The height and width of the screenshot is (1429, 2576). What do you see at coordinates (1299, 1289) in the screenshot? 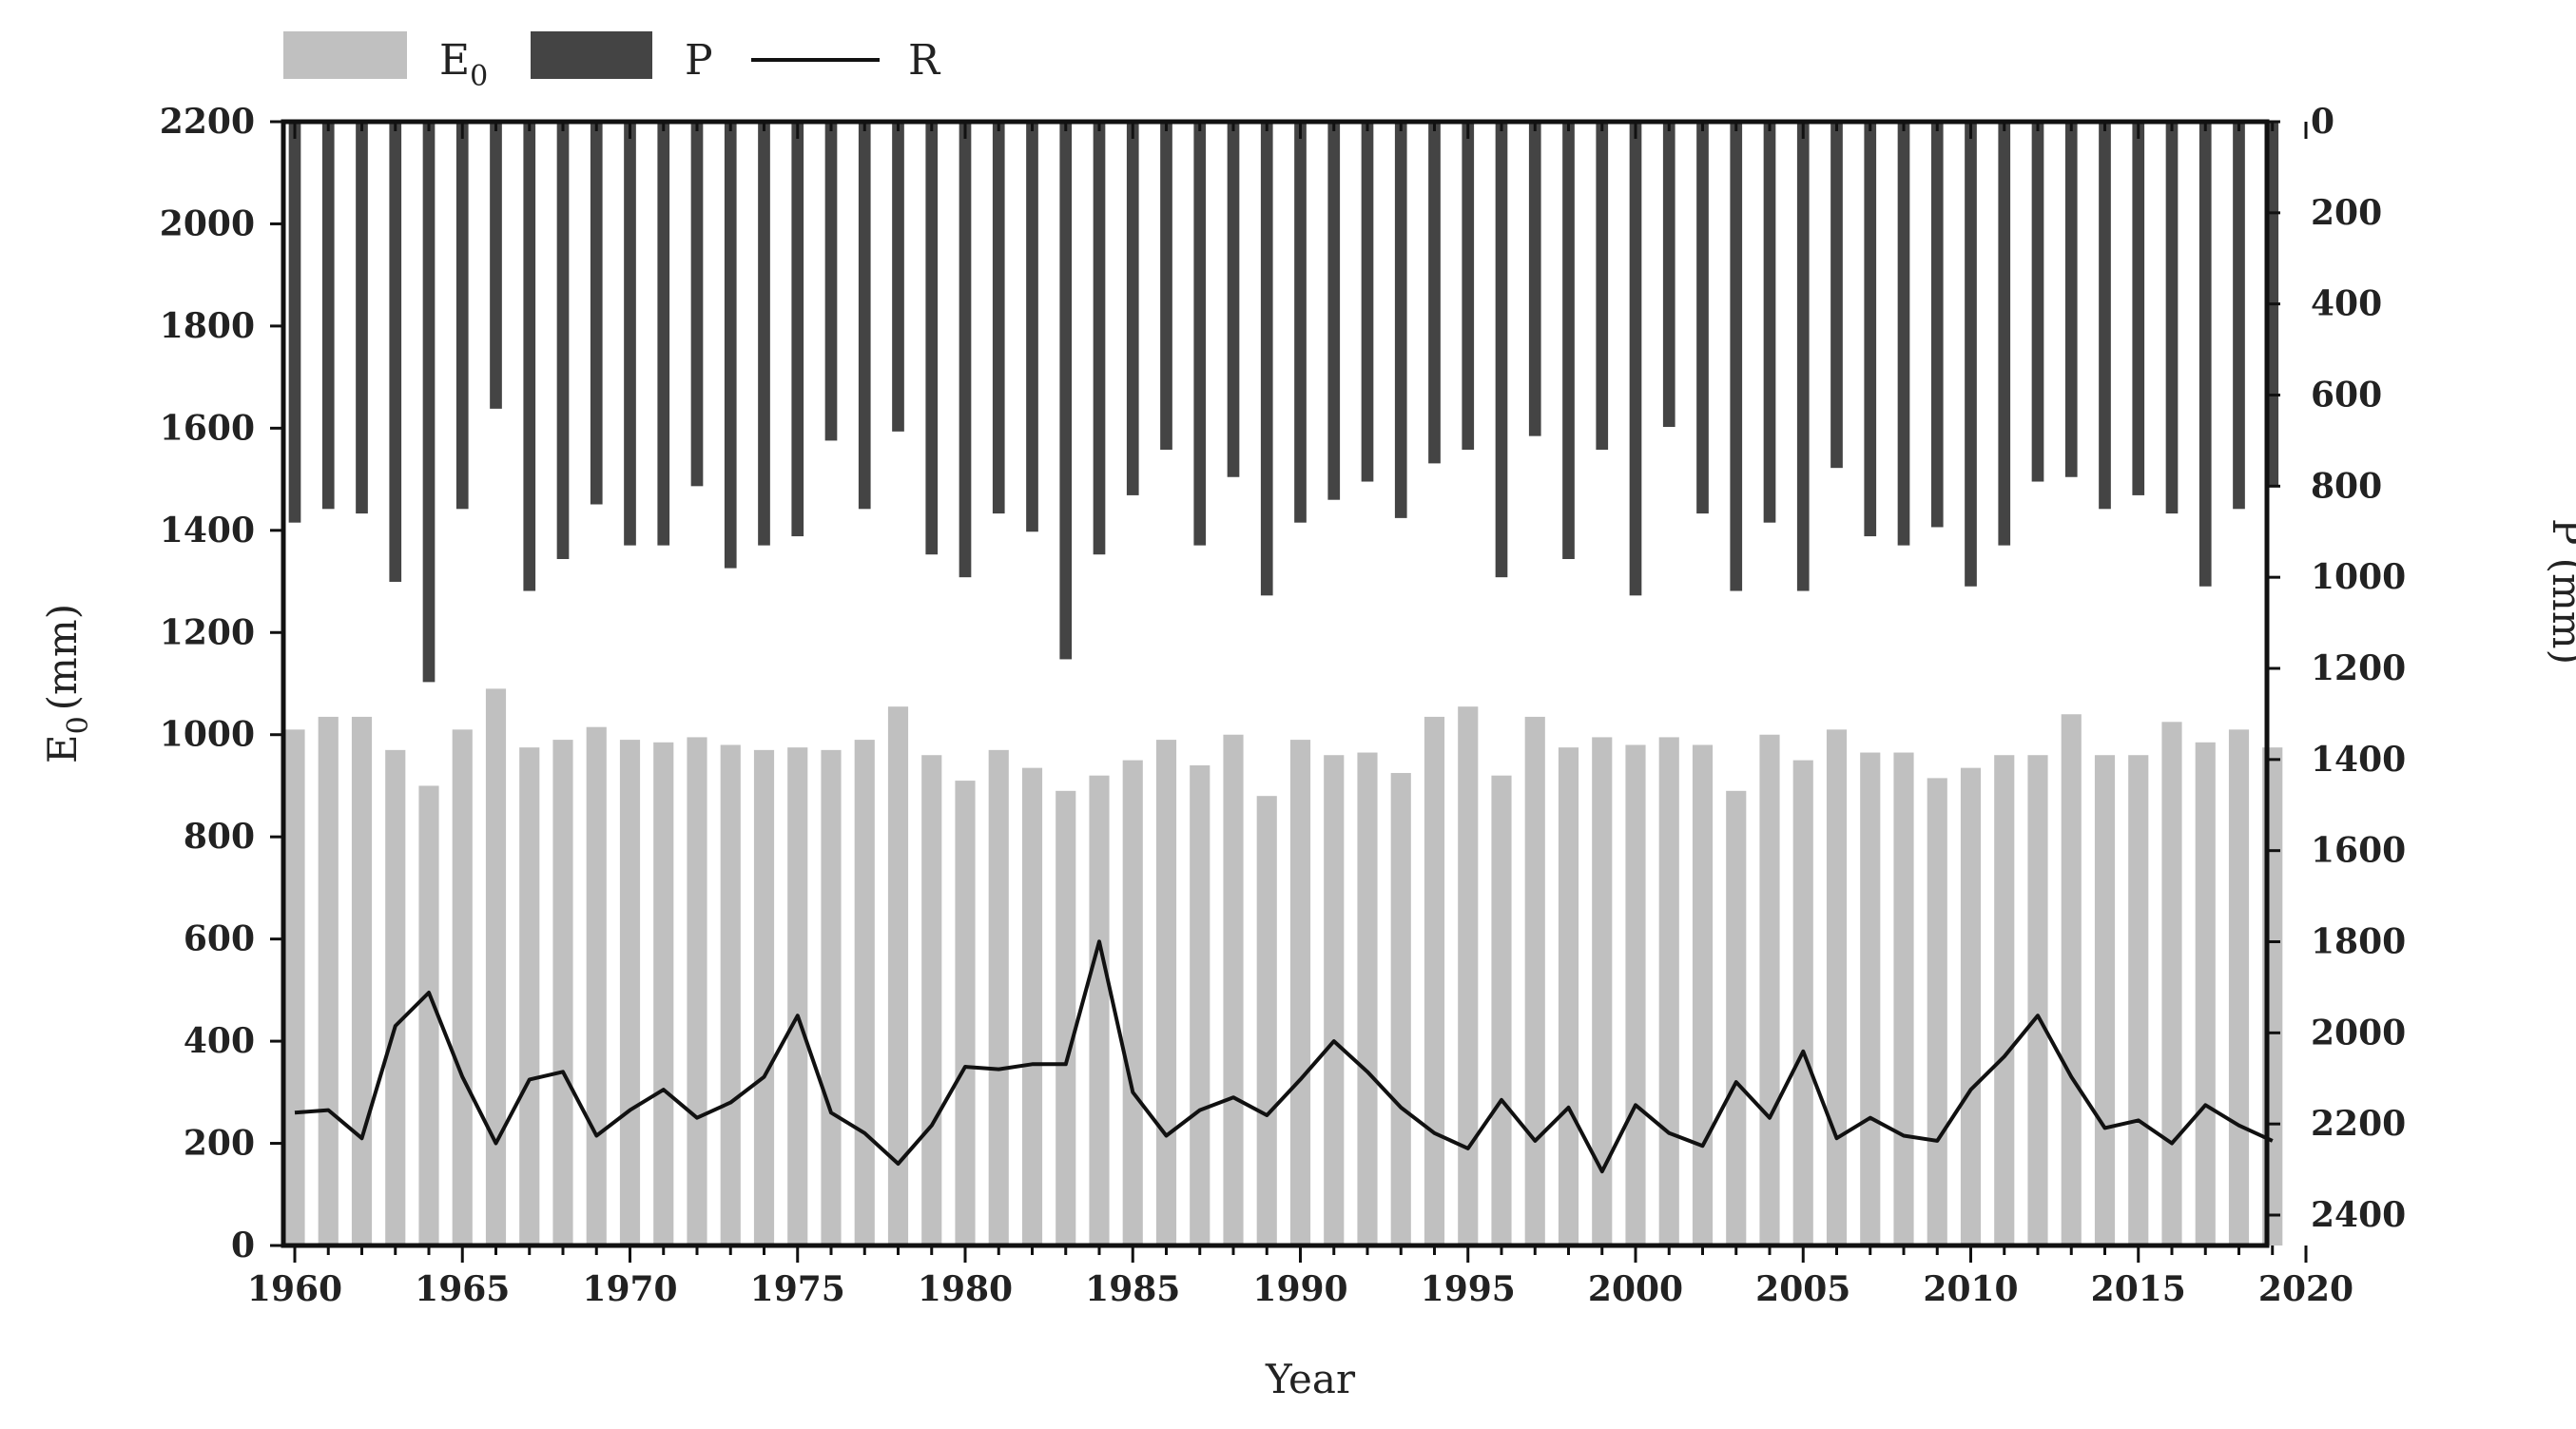
I see `x-tick-label: 1990` at bounding box center [1299, 1289].